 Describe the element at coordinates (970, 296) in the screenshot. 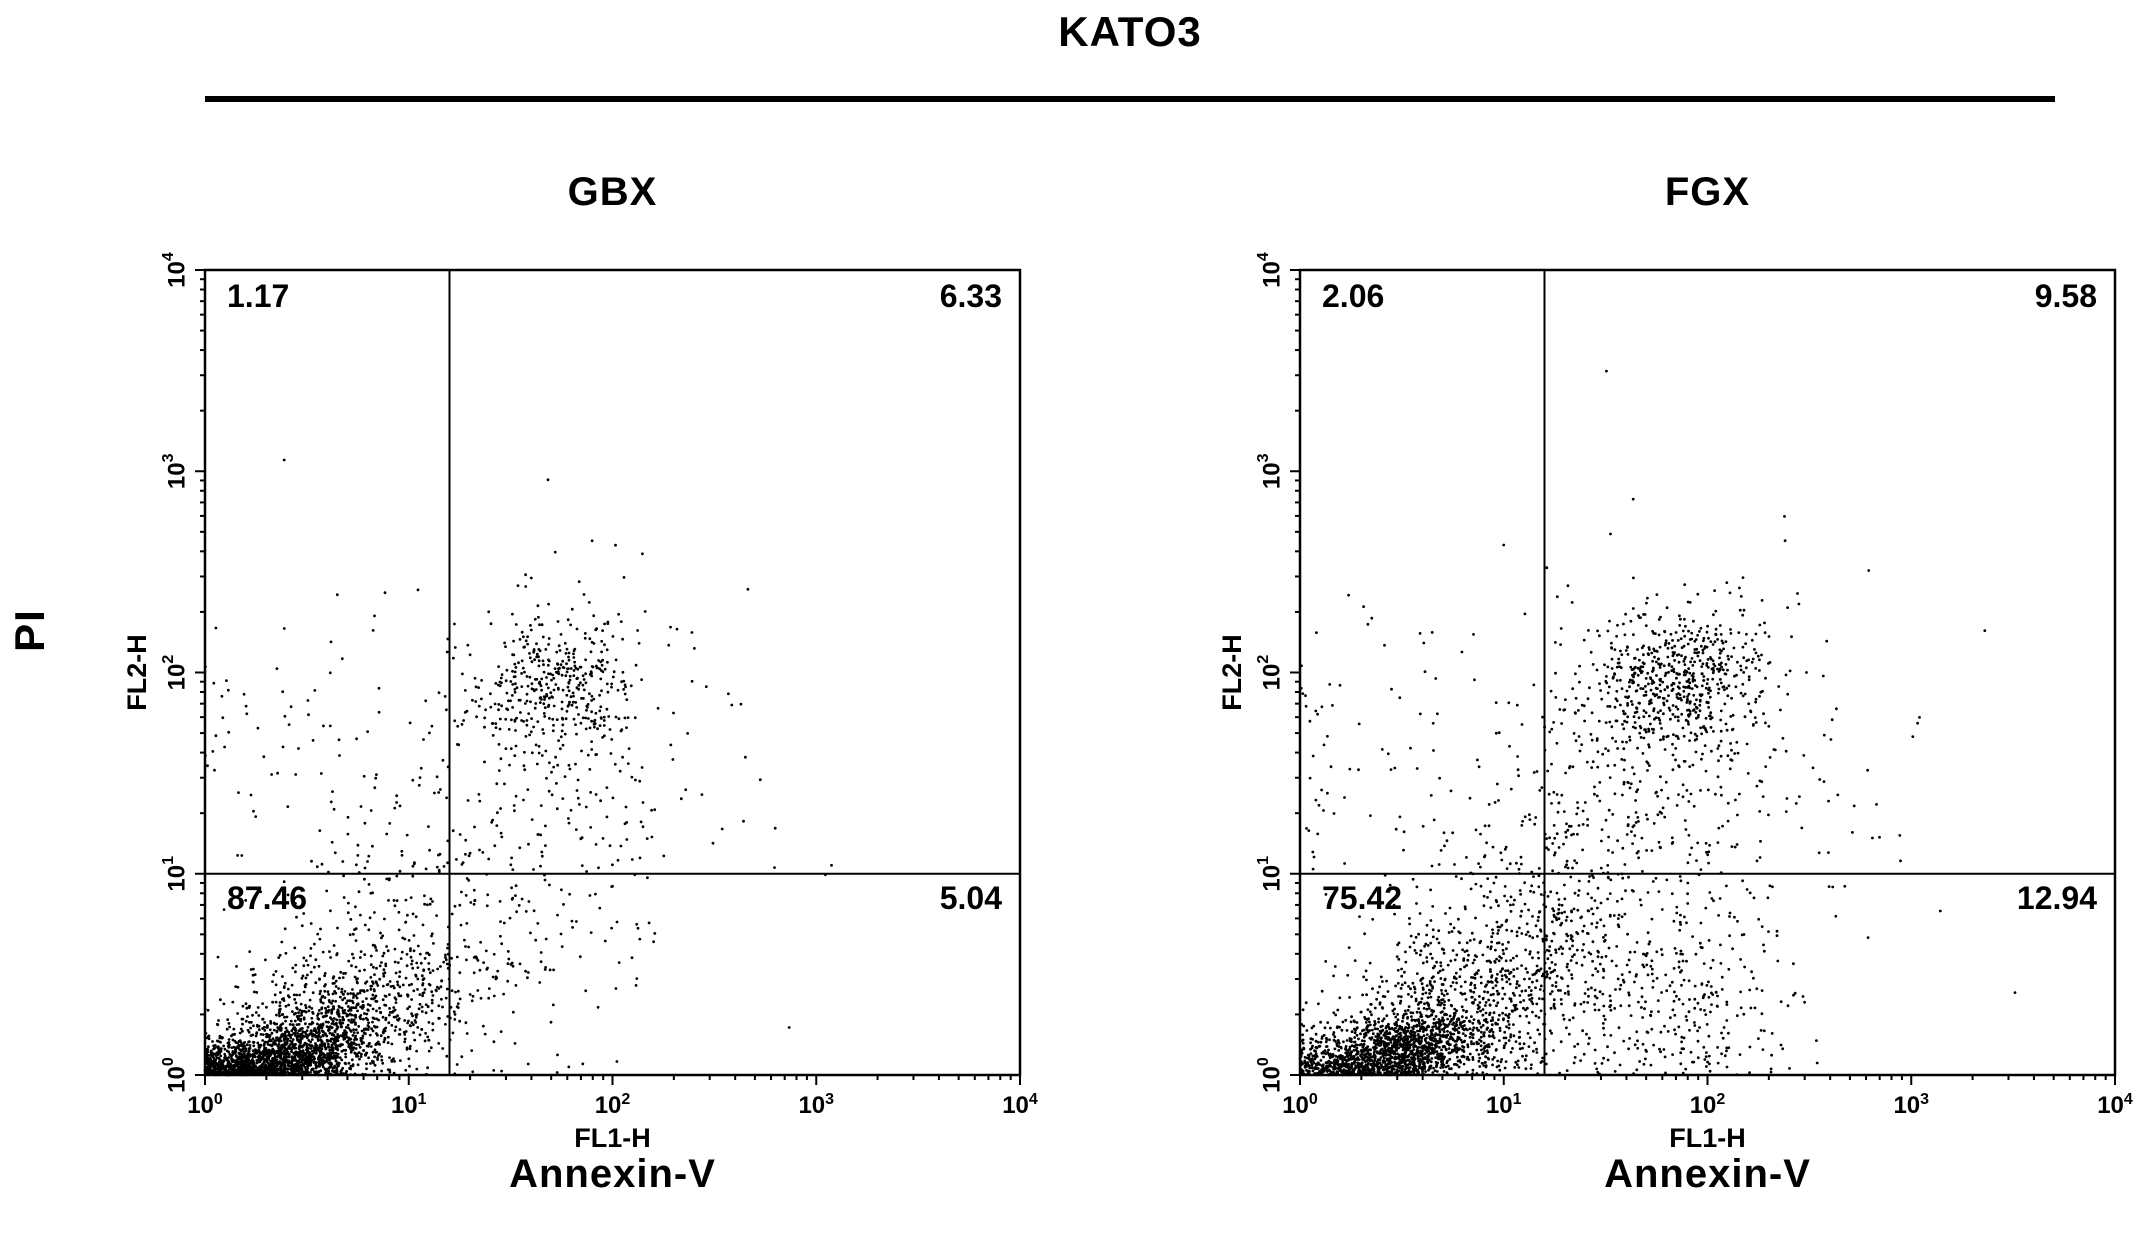

I see `quadrant-value-upper-right: 6.33` at that location.